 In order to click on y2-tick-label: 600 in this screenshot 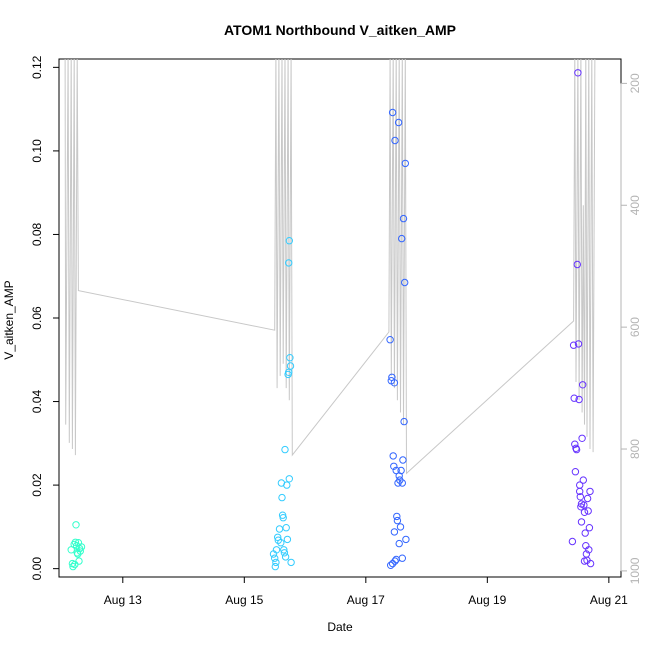, I will do `click(635, 327)`.